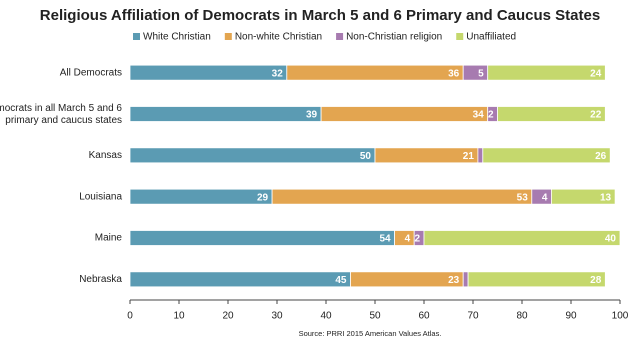  I want to click on x-tick-label: 0, so click(130, 316).